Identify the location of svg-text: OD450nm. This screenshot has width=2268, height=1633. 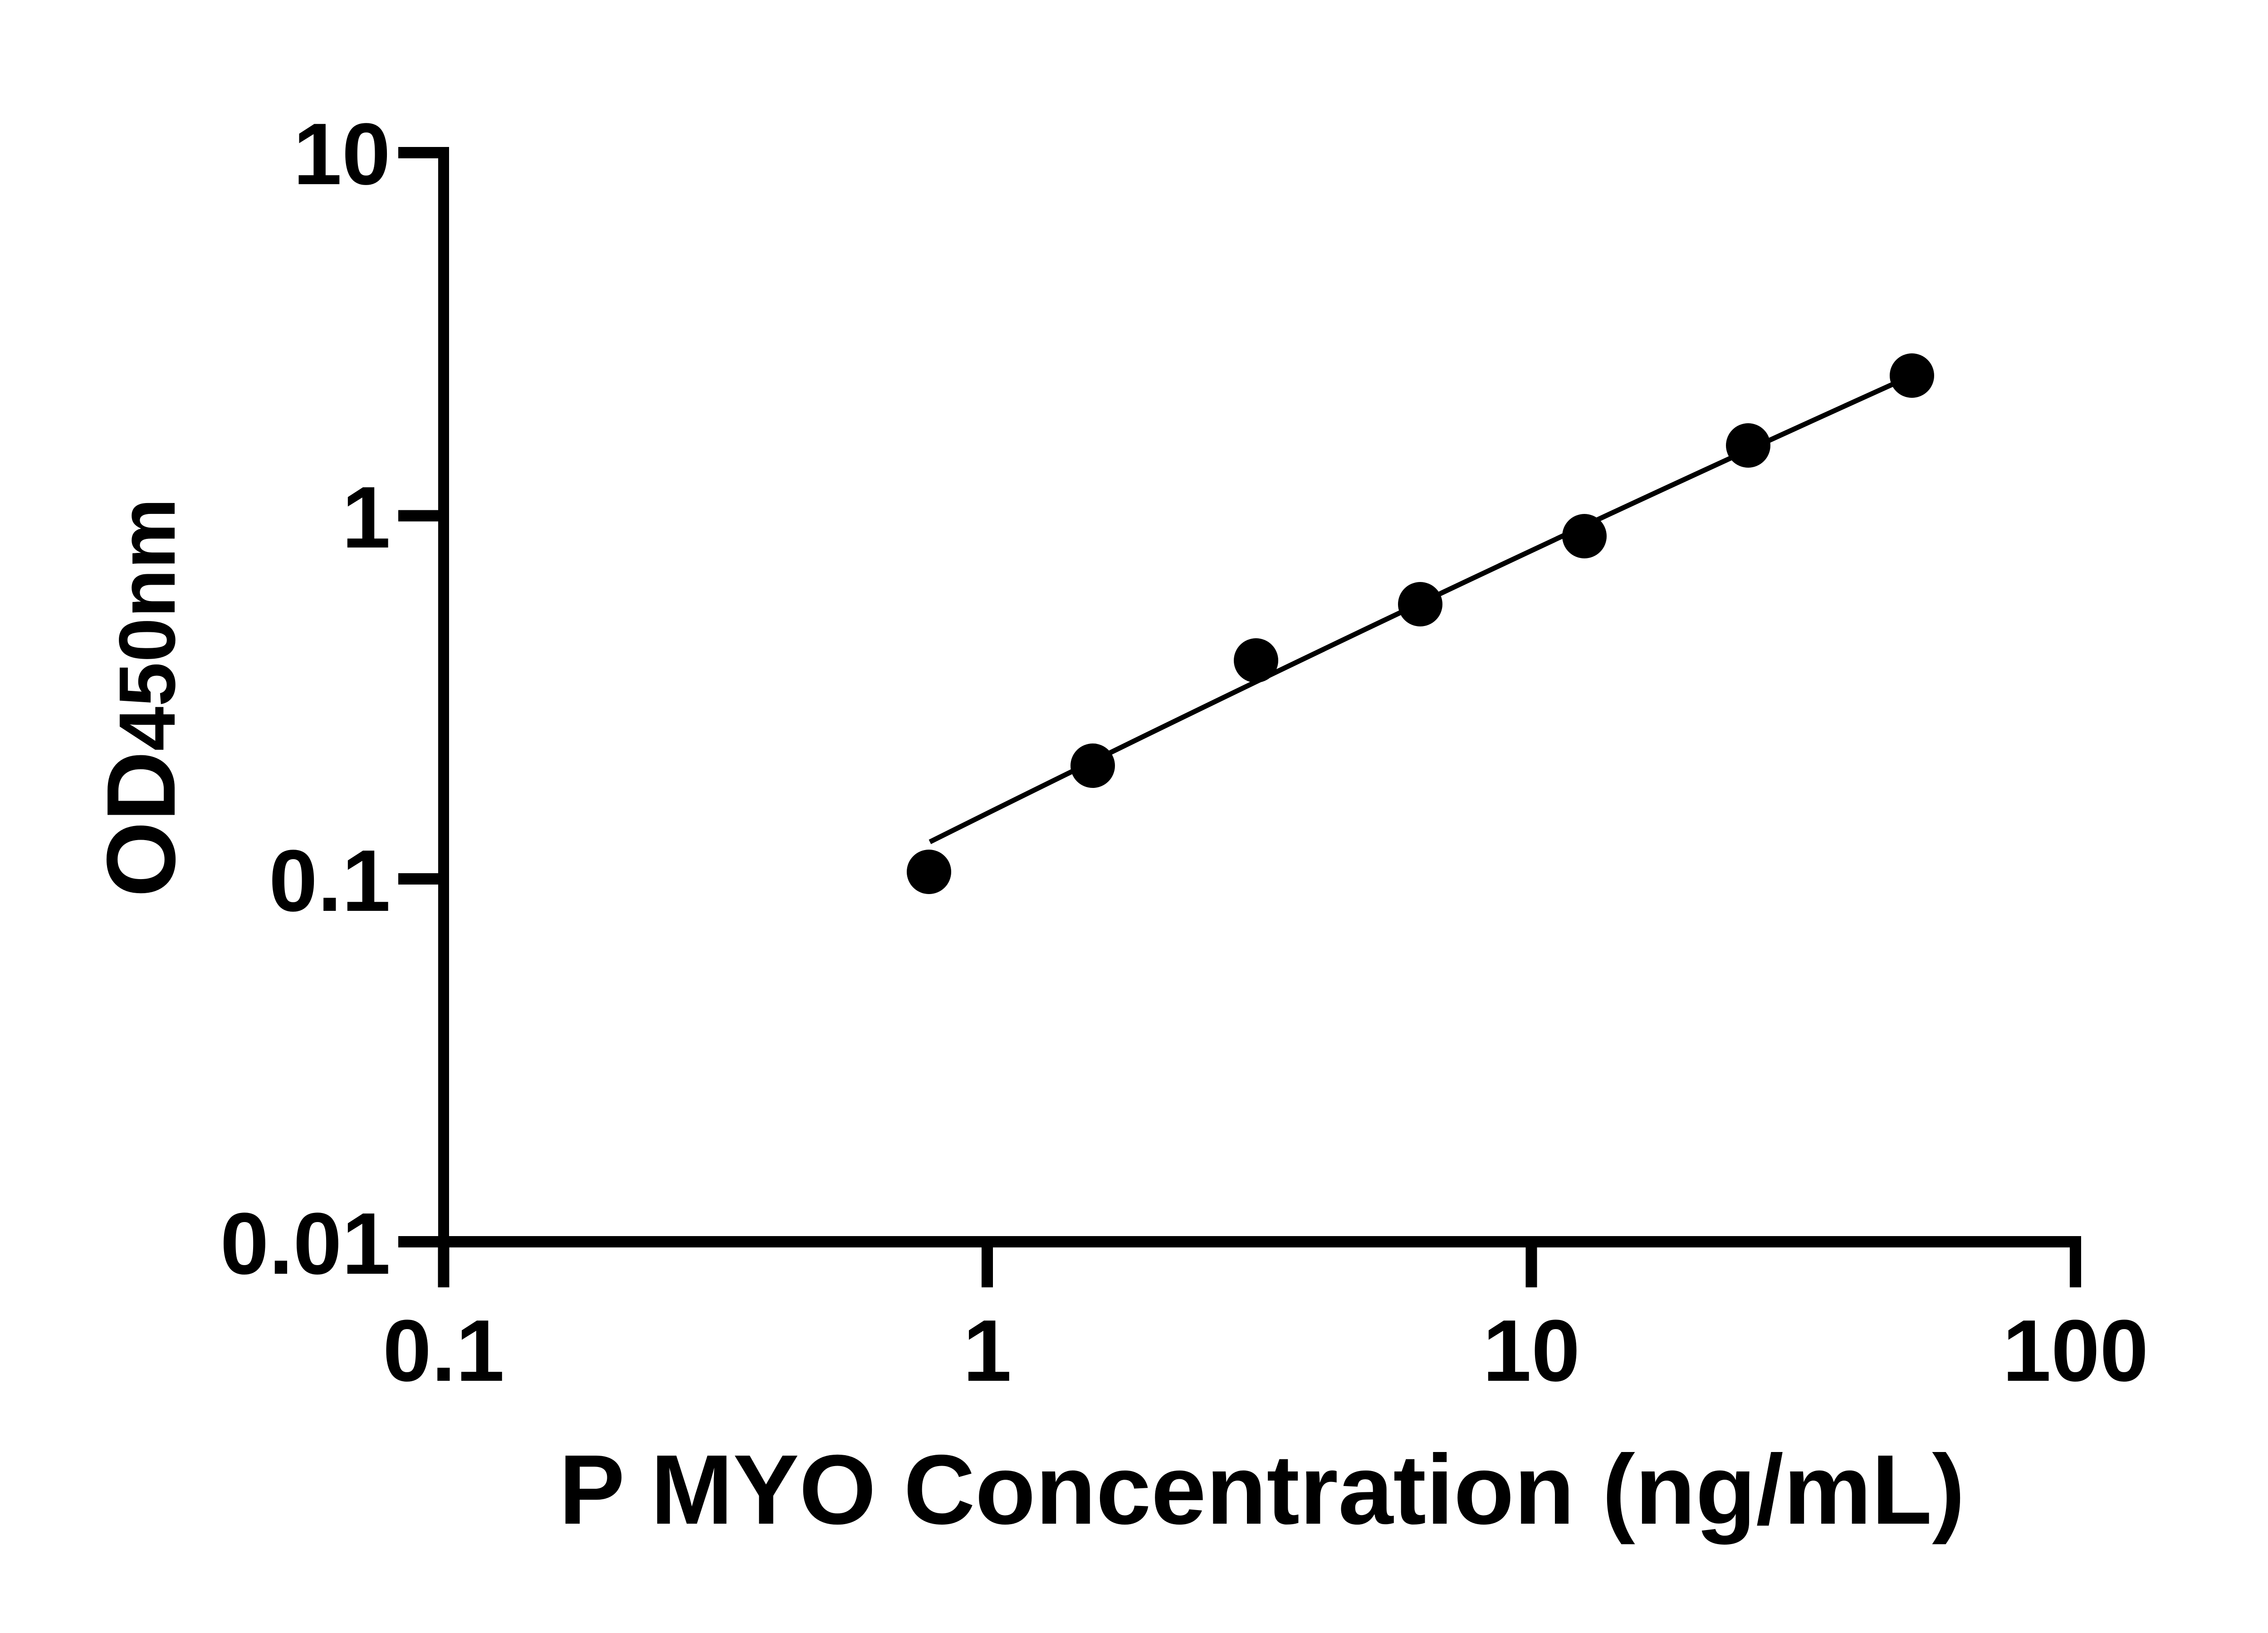
(141, 697).